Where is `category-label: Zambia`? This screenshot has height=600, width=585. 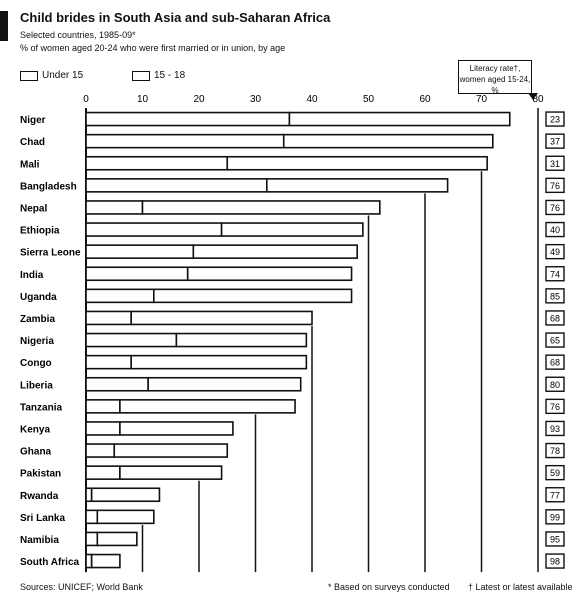
category-label: Zambia is located at coordinates (37, 319).